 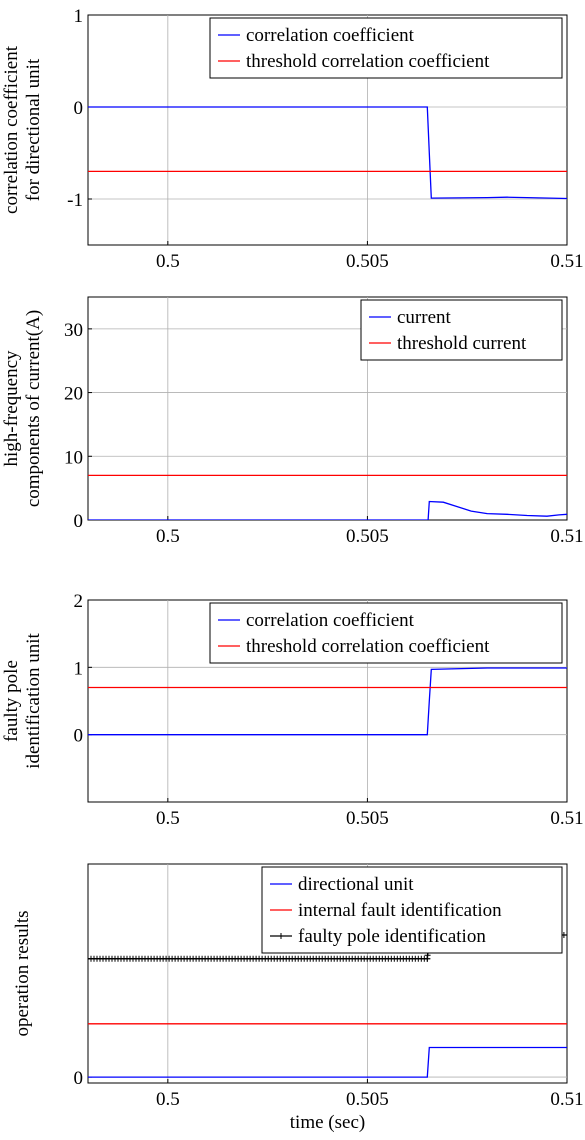 I want to click on y-tick-label: 20, so click(x=73, y=394).